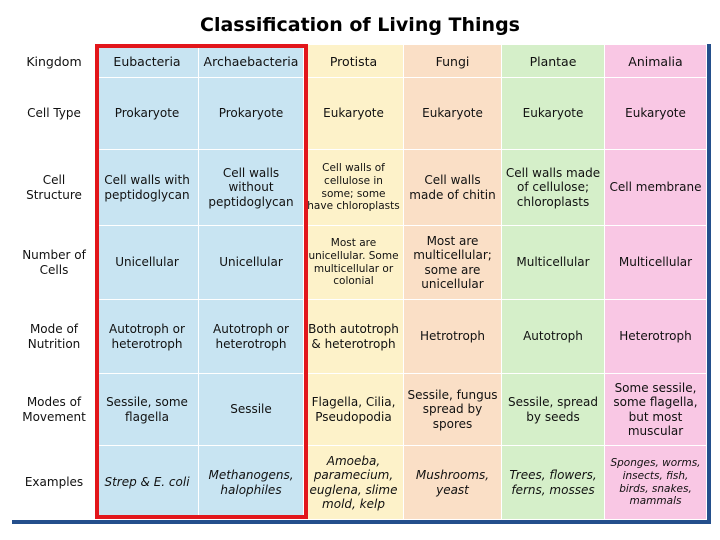 The image size is (720, 540). Describe the element at coordinates (553, 336) in the screenshot. I see `table-cell: Autotroph` at that location.